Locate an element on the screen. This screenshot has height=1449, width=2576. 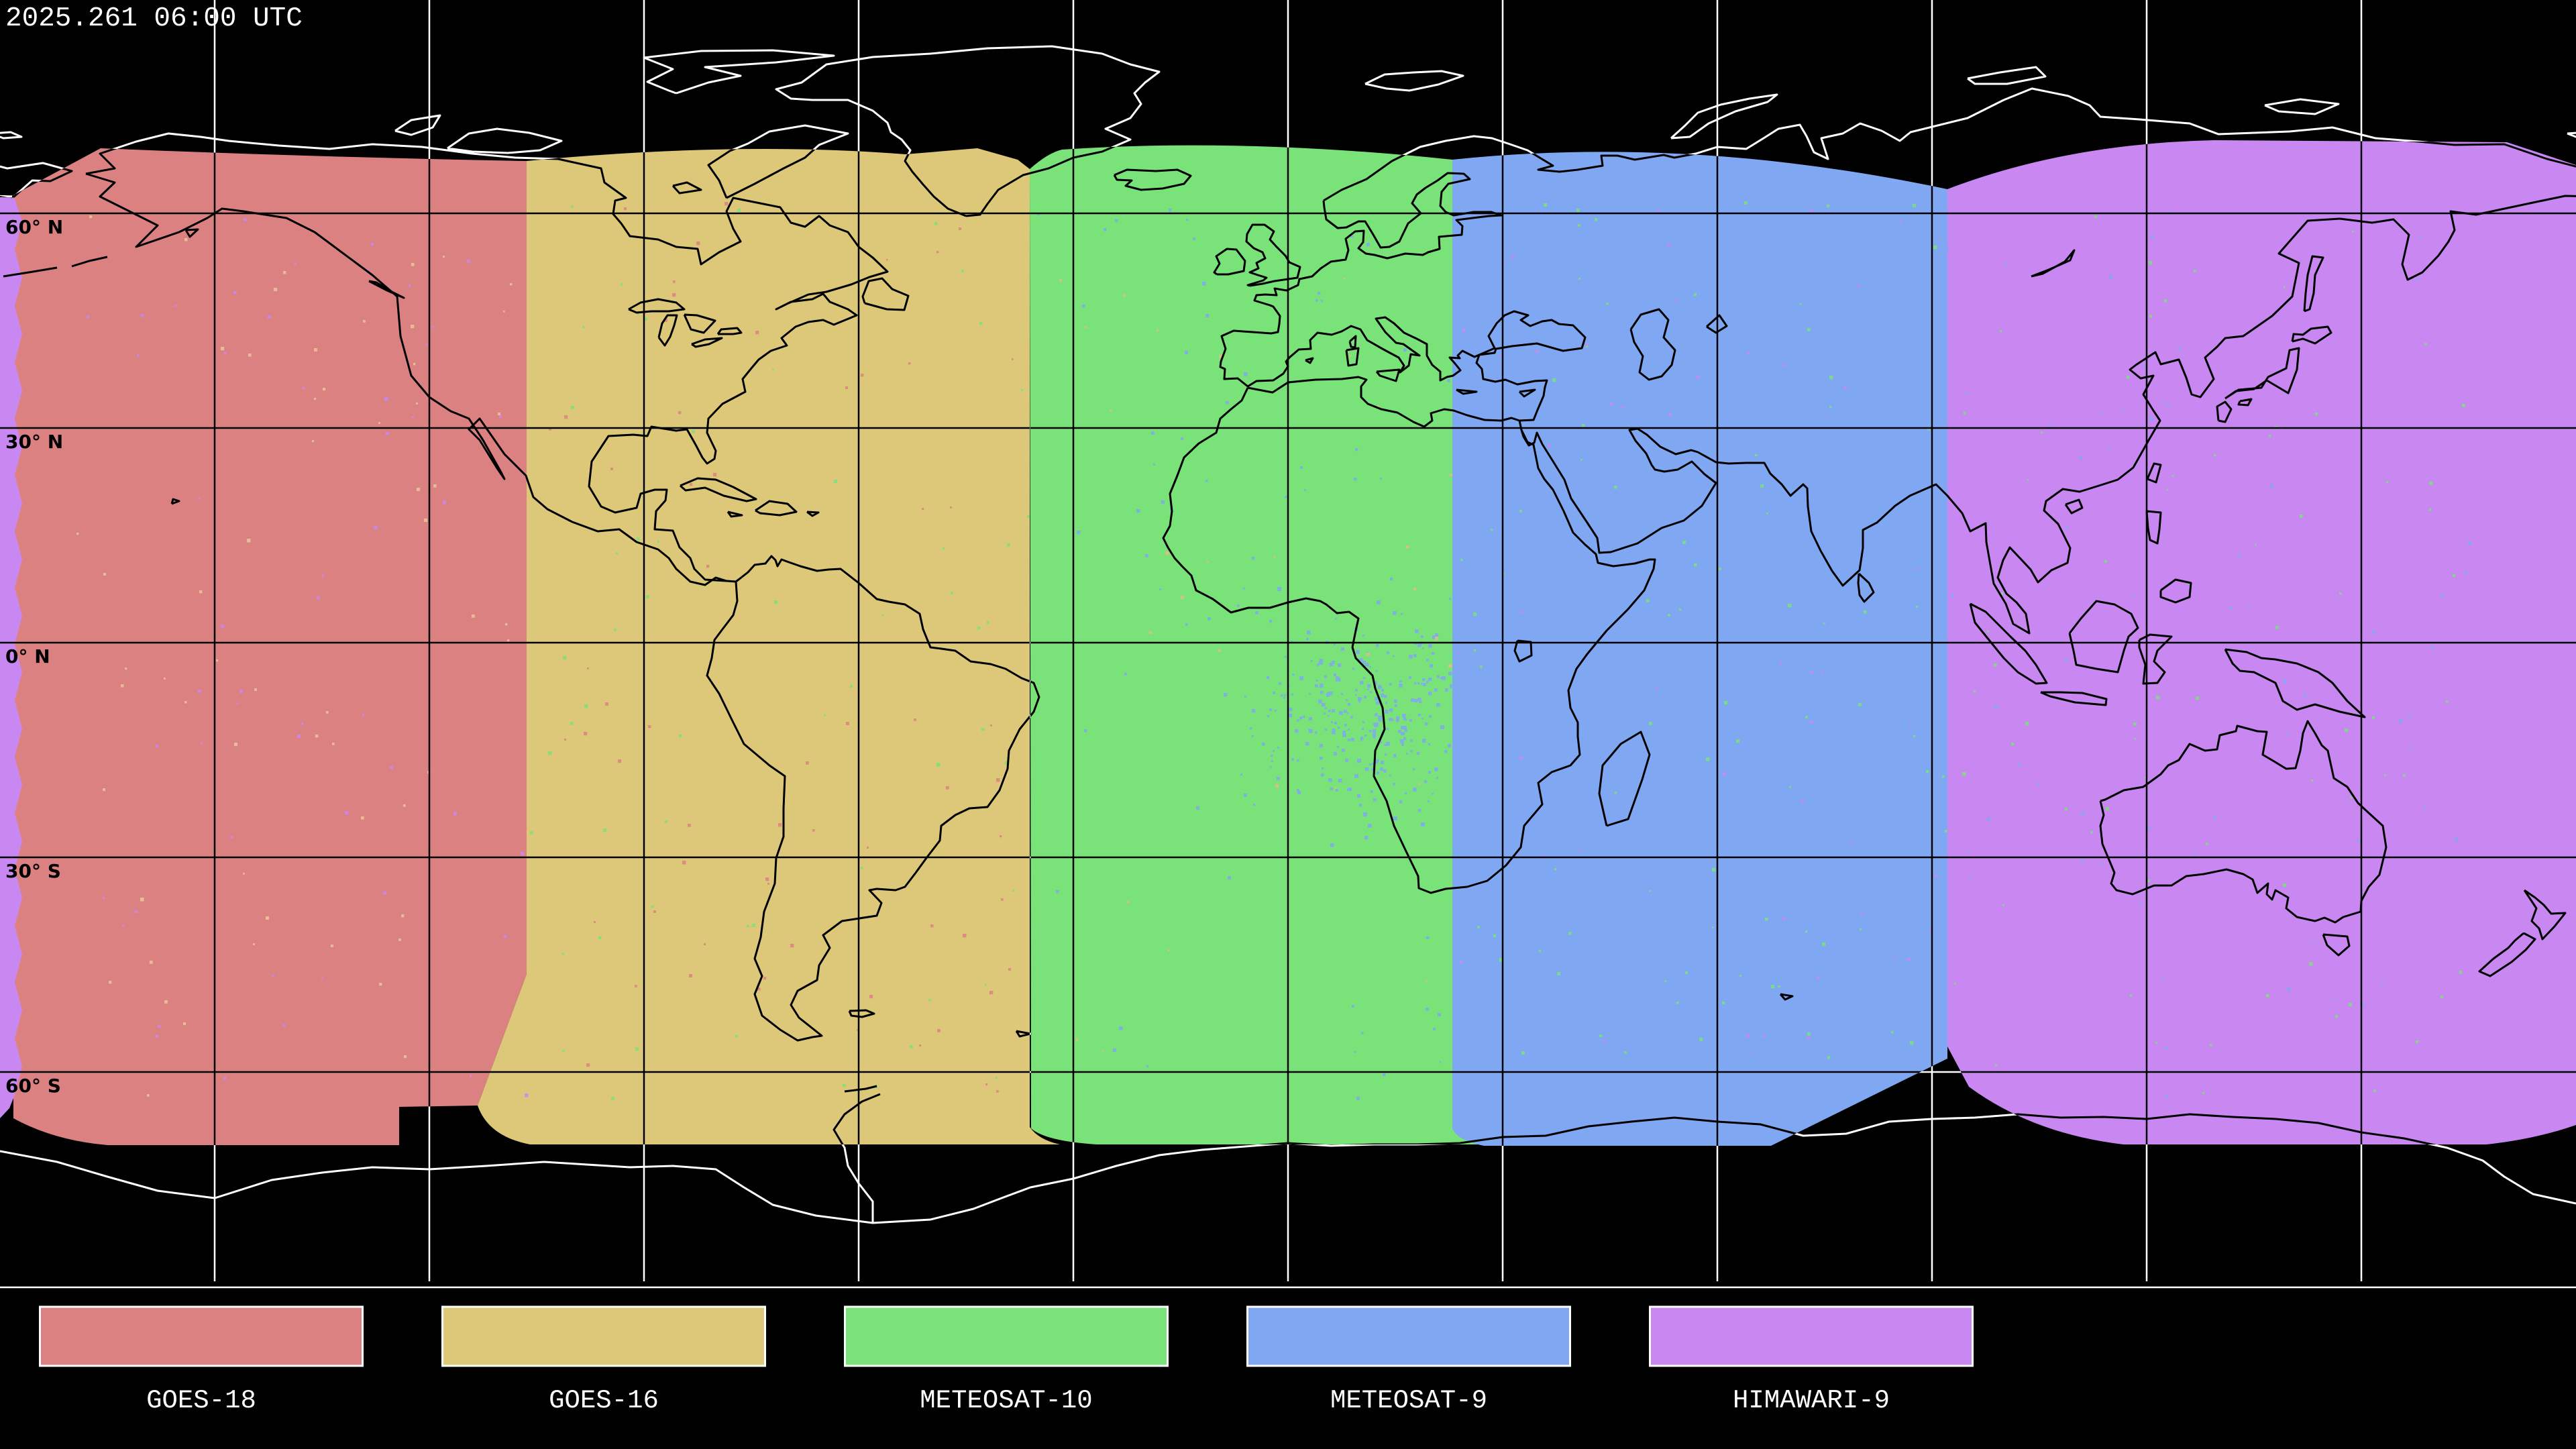
coverage-sector-himawari-9-wrap is located at coordinates (11, 657).